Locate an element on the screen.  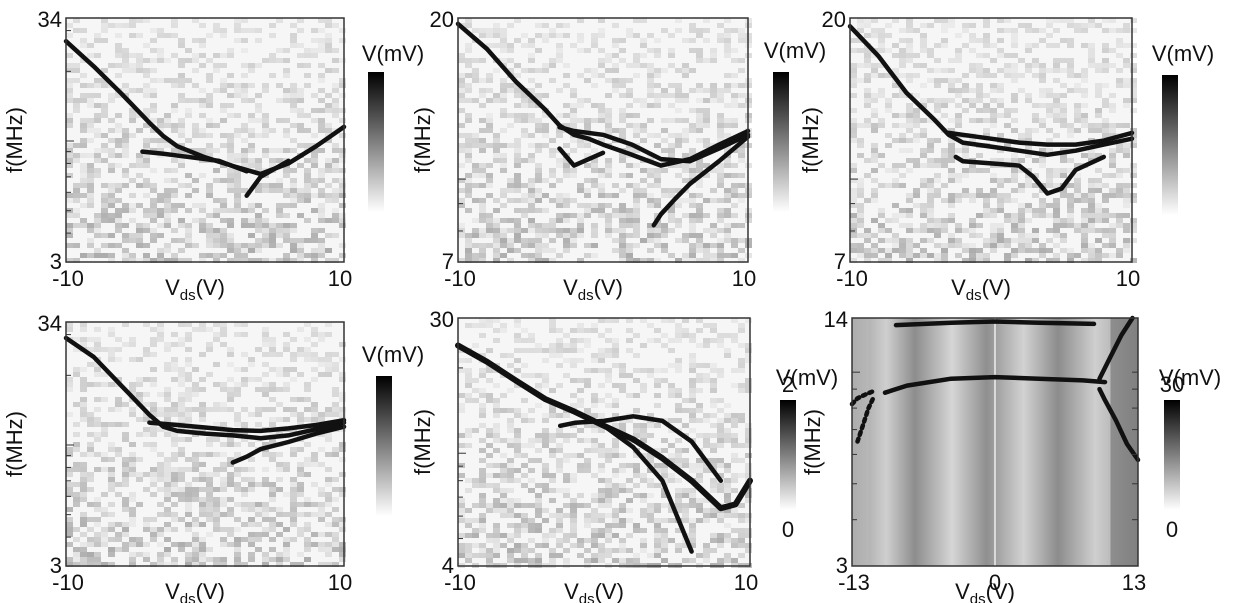
y-tick-label: 30 is located at coordinates (442, 319).